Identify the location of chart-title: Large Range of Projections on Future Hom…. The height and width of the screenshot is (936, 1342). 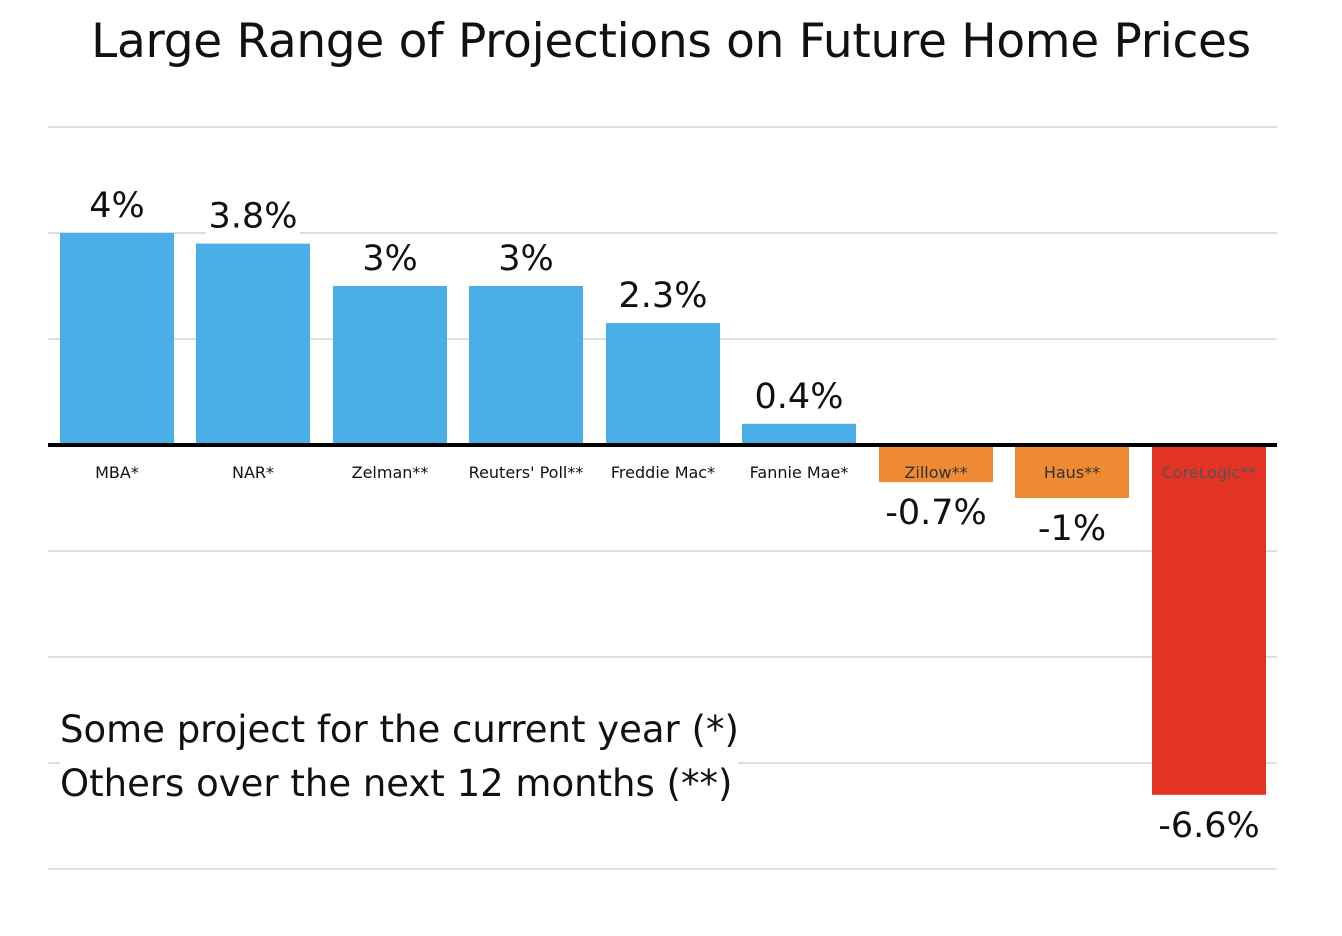
(671, 41).